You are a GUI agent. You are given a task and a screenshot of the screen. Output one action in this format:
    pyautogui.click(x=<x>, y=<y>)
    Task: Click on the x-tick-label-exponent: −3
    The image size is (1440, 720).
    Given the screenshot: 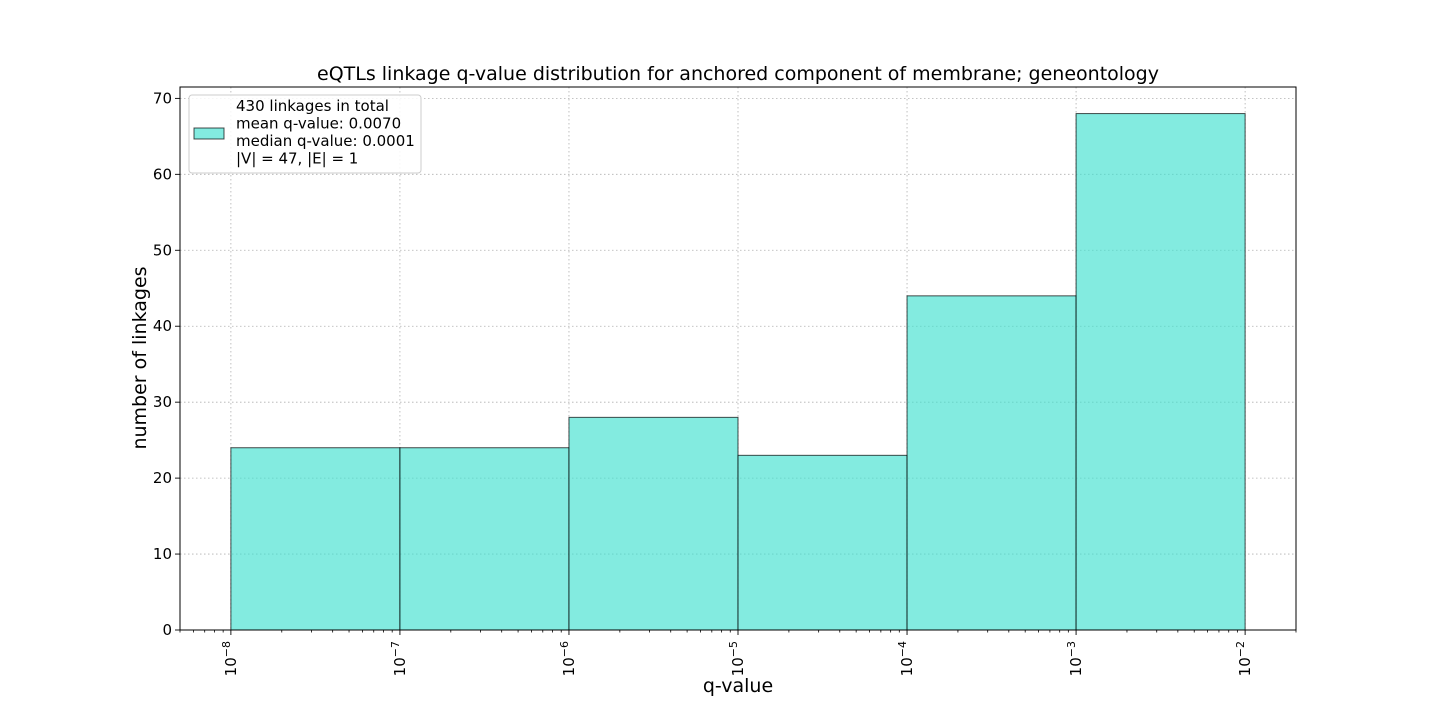 What is the action you would take?
    pyautogui.click(x=1071, y=649)
    